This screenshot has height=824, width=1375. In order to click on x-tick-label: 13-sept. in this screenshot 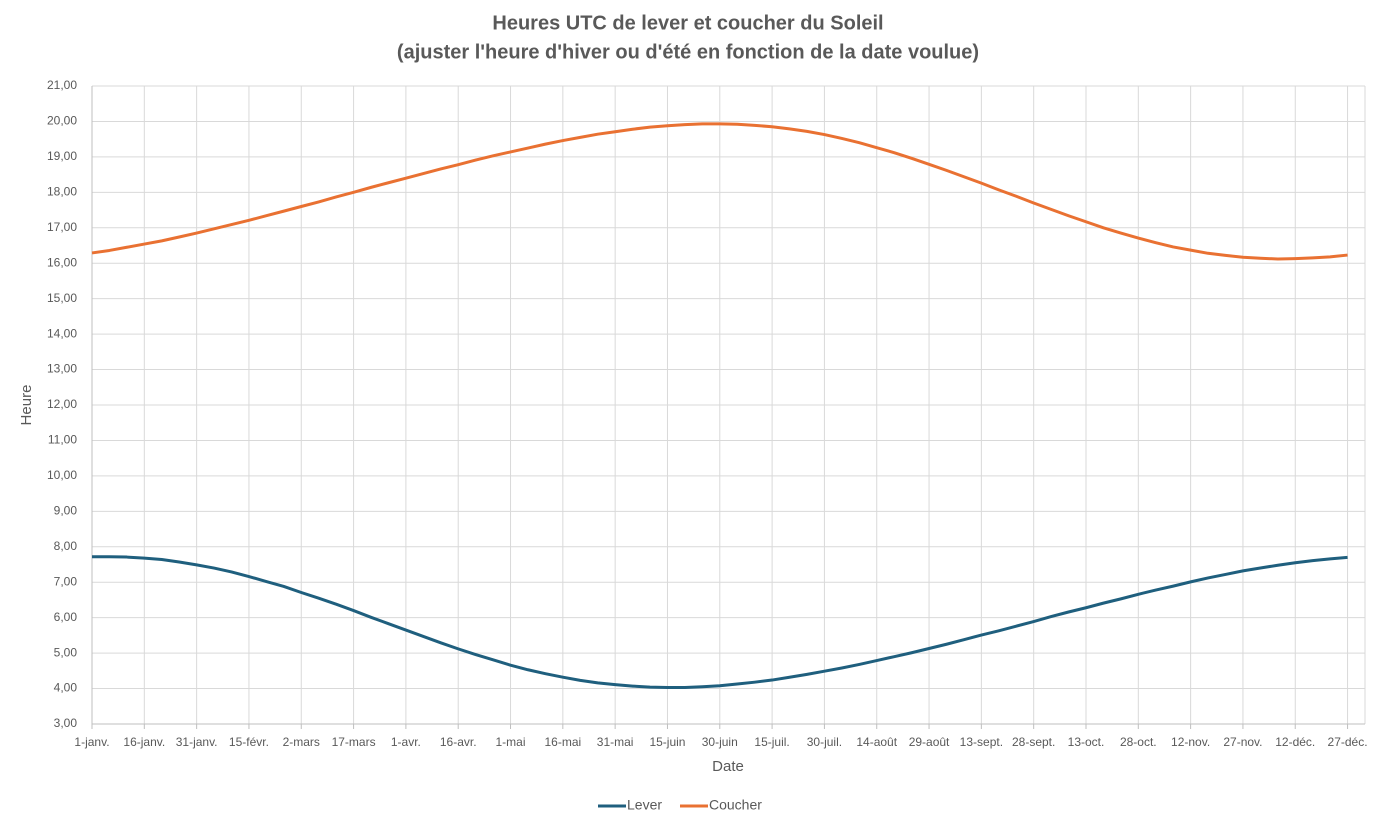, I will do `click(981, 742)`.